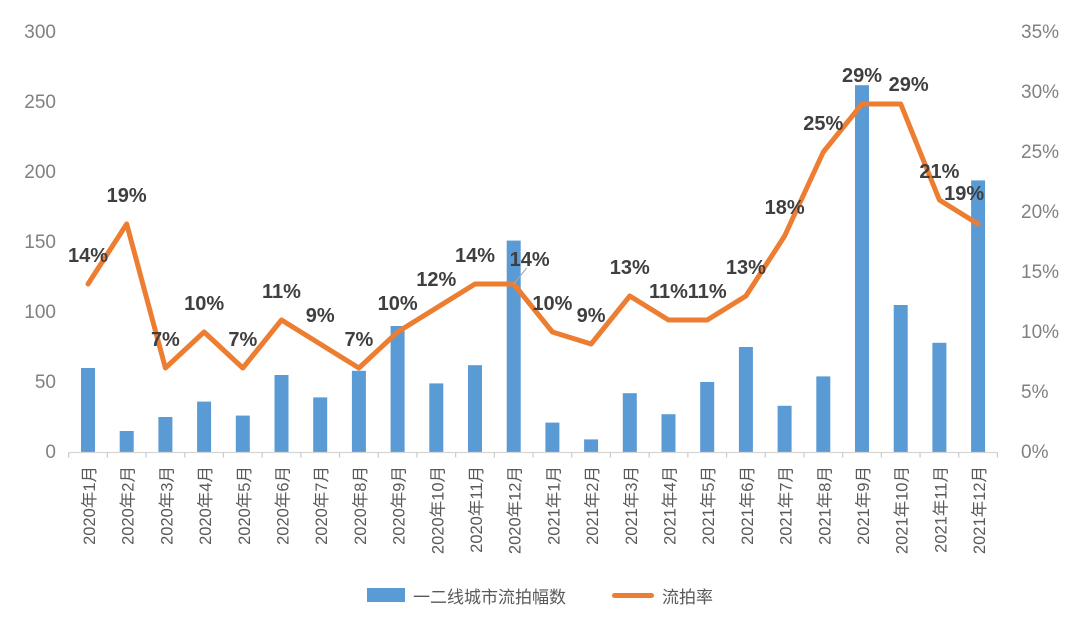 This screenshot has width=1080, height=618. What do you see at coordinates (436, 280) in the screenshot?
I see `line-data-label: 12%` at bounding box center [436, 280].